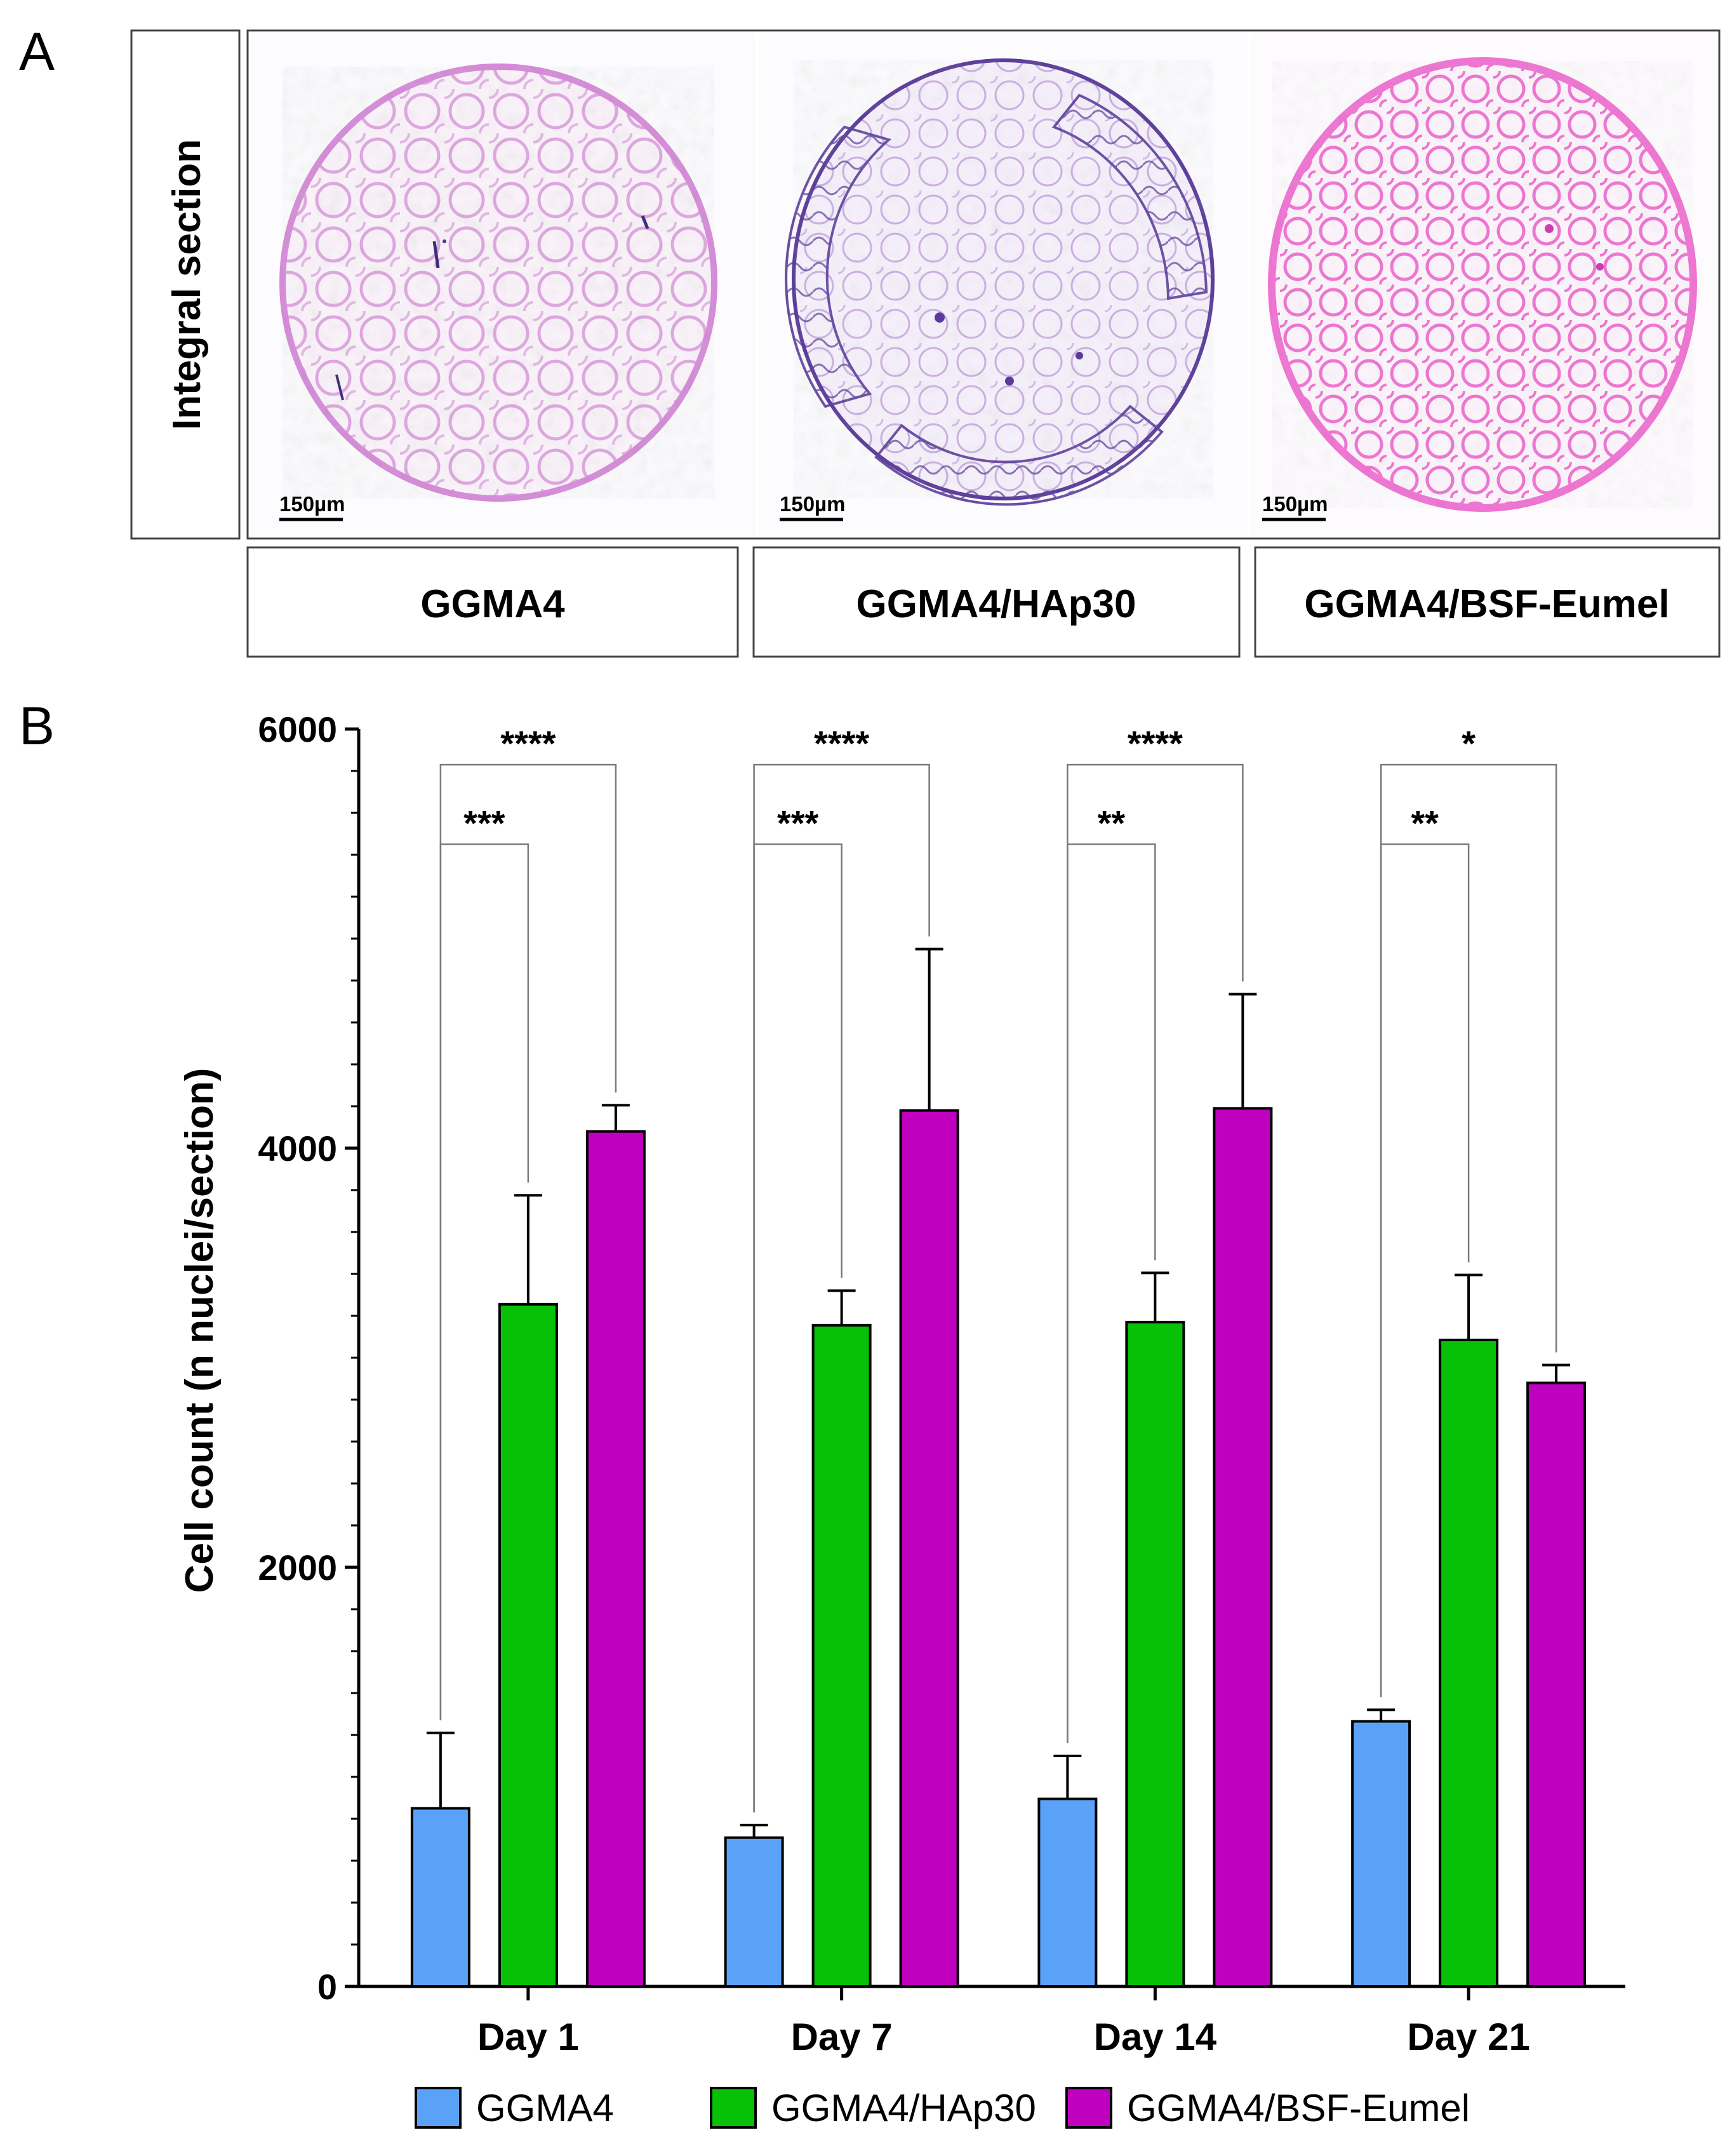 The width and height of the screenshot is (1732, 2156). Describe the element at coordinates (200, 1330) in the screenshot. I see `y-axis-label: Cell count (n nuclei/section)` at that location.